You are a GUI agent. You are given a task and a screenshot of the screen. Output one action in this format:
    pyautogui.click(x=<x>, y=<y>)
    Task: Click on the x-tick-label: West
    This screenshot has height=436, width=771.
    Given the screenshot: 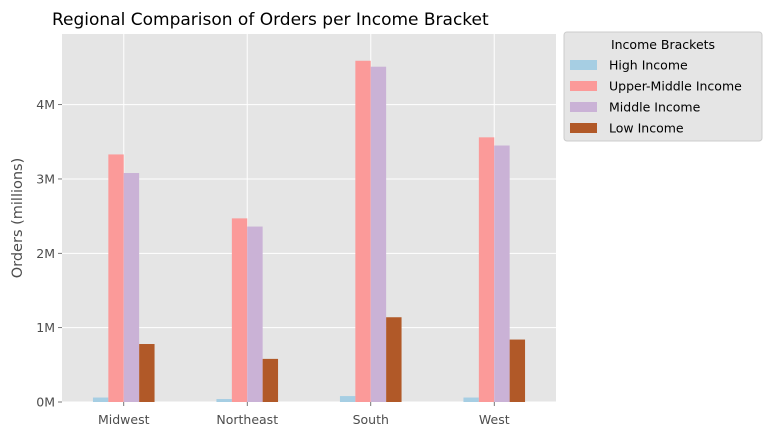 What is the action you would take?
    pyautogui.click(x=494, y=419)
    